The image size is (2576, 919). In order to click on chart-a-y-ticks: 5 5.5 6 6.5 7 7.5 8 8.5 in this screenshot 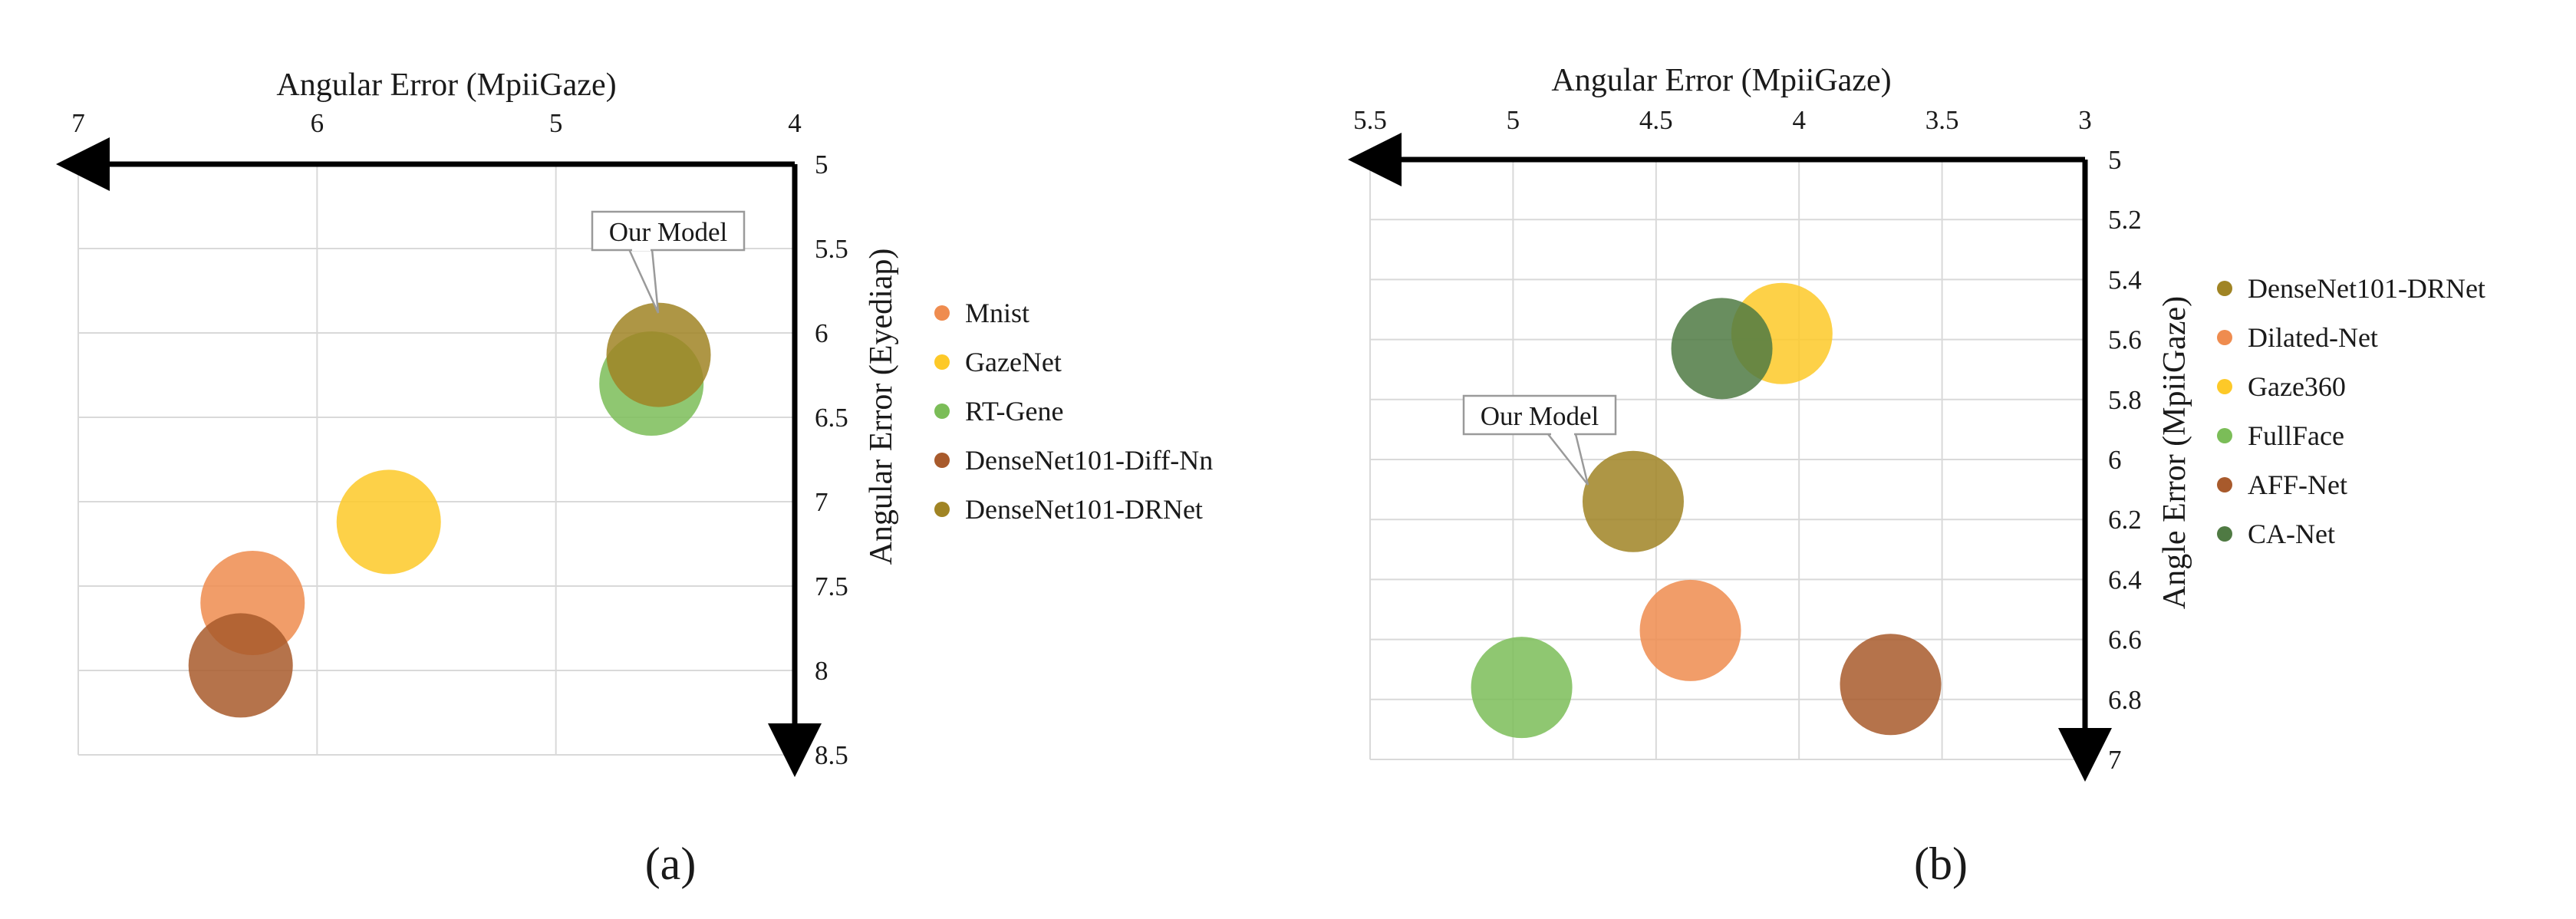, I will do `click(831, 460)`.